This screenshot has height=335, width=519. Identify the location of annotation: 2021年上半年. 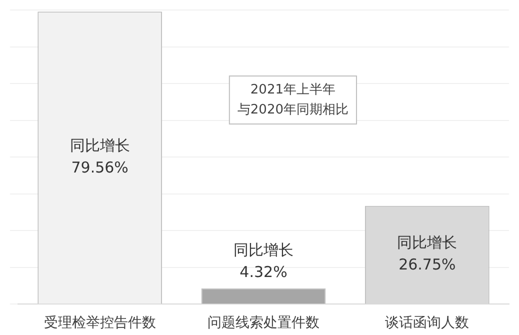
(293, 90).